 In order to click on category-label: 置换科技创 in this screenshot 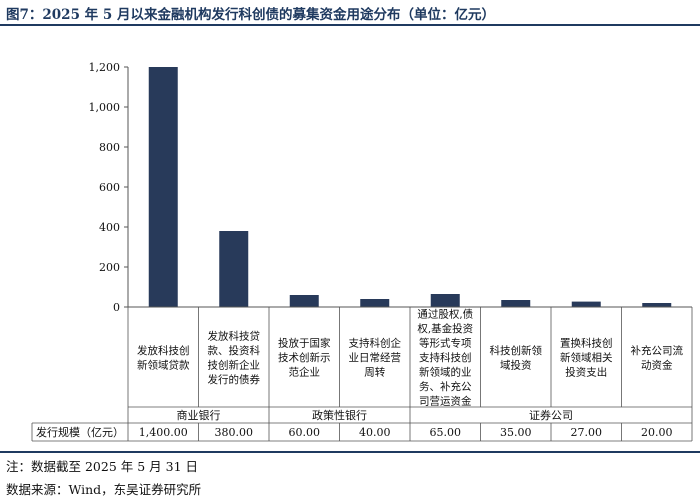, I will do `click(586, 343)`.